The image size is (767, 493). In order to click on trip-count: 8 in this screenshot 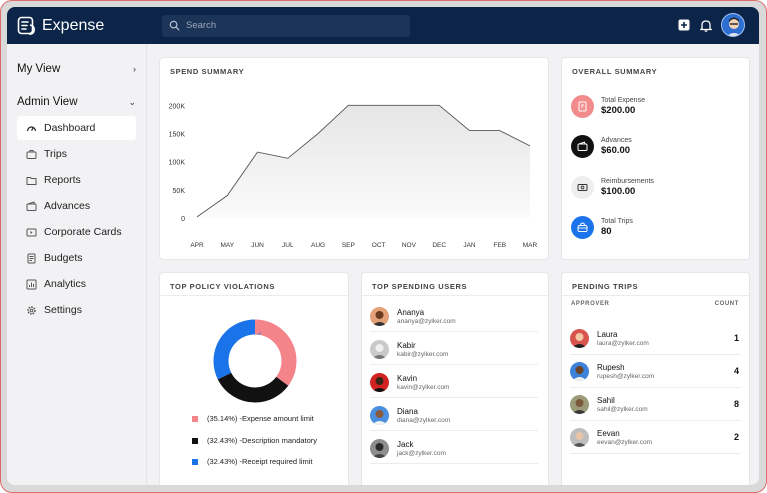, I will do `click(736, 404)`.